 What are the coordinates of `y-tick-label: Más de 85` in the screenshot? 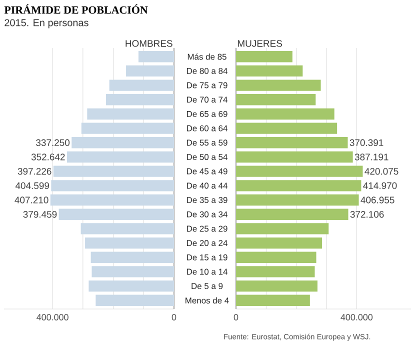 It's located at (207, 56).